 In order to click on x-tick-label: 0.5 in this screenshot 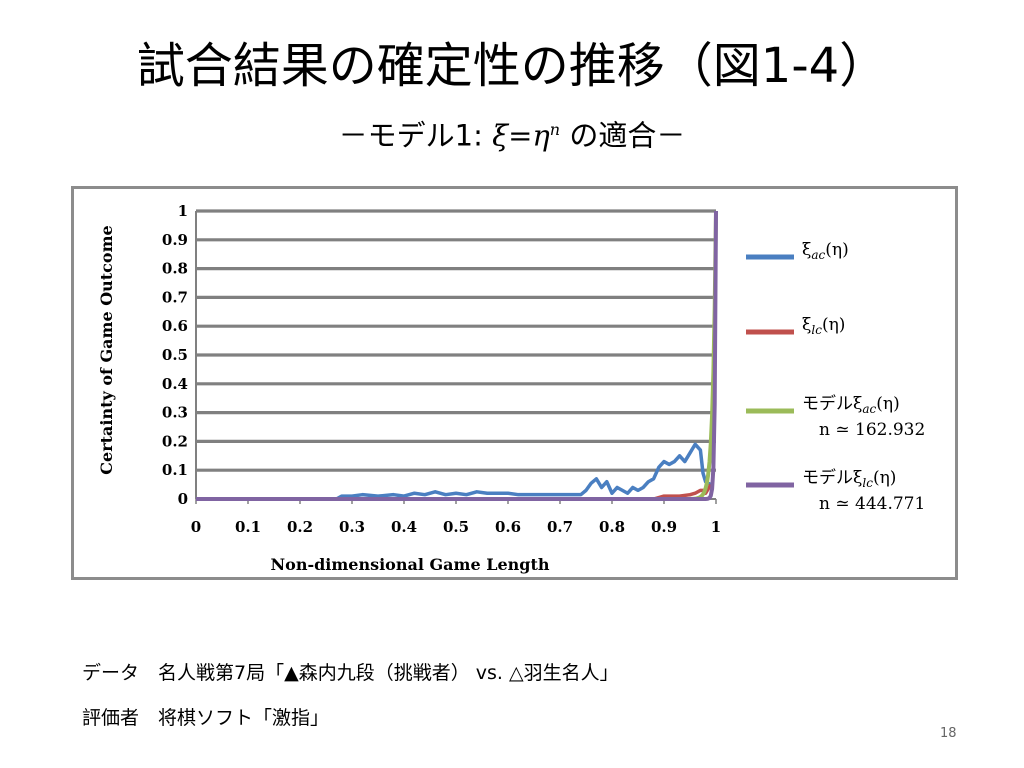, I will do `click(456, 527)`.